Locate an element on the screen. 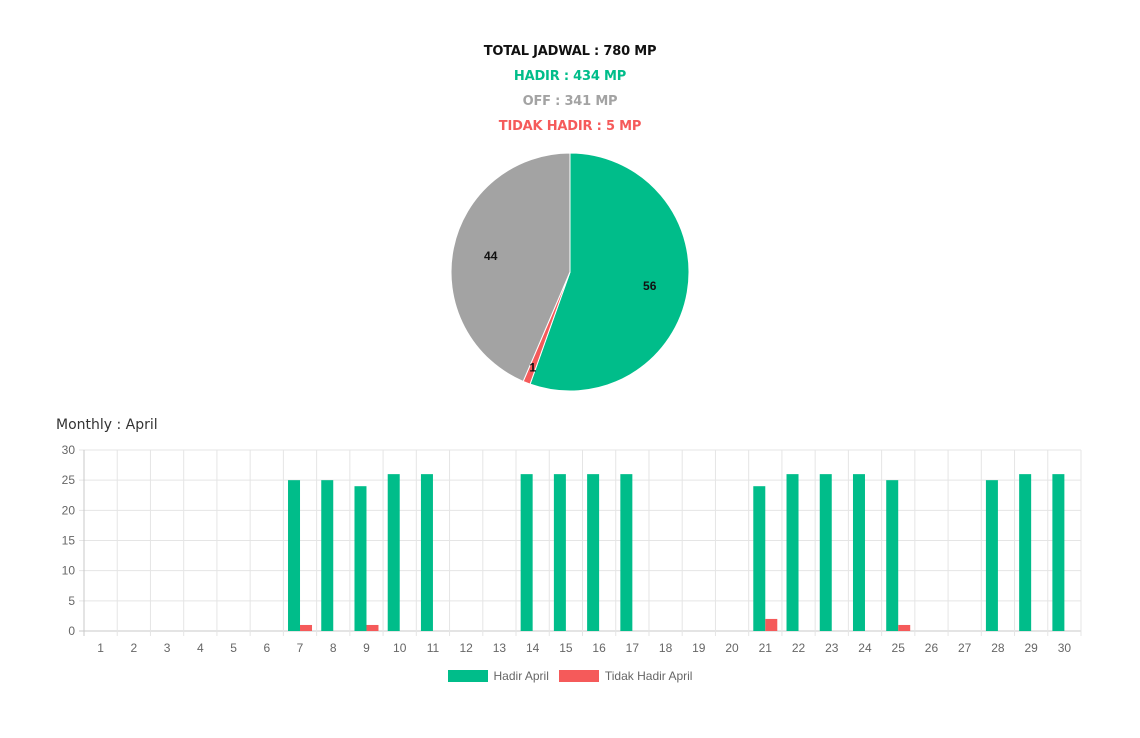 This screenshot has height=738, width=1140. x-tick-label: 21 is located at coordinates (766, 648).